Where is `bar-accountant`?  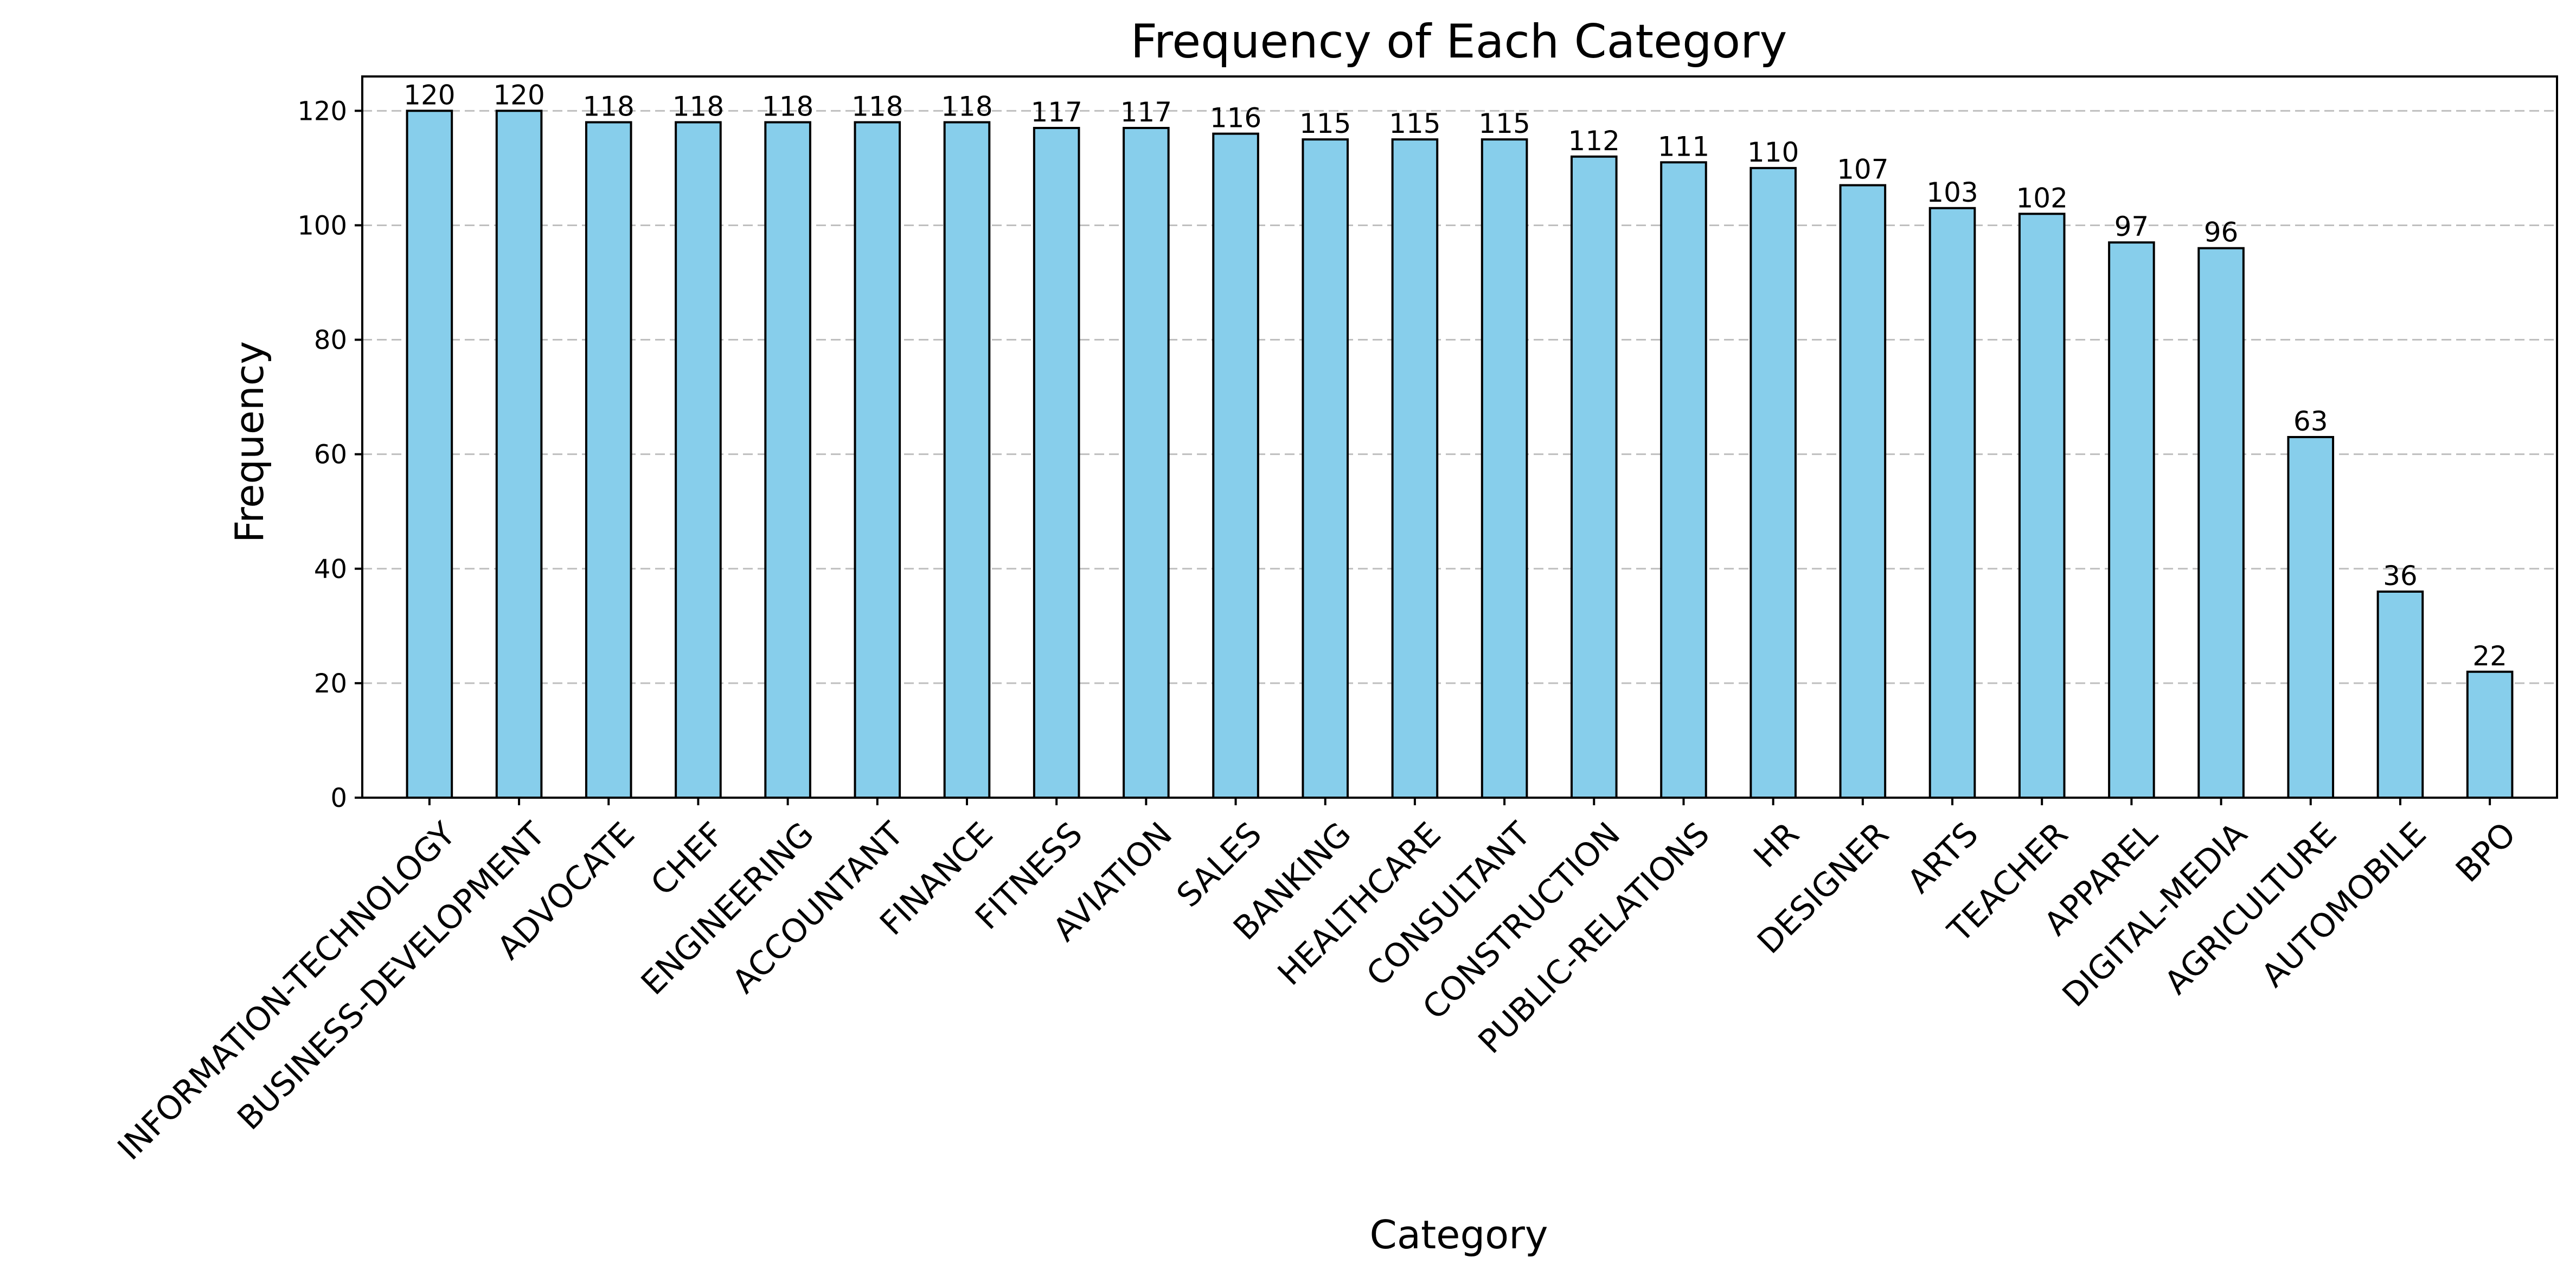
bar-accountant is located at coordinates (877, 460).